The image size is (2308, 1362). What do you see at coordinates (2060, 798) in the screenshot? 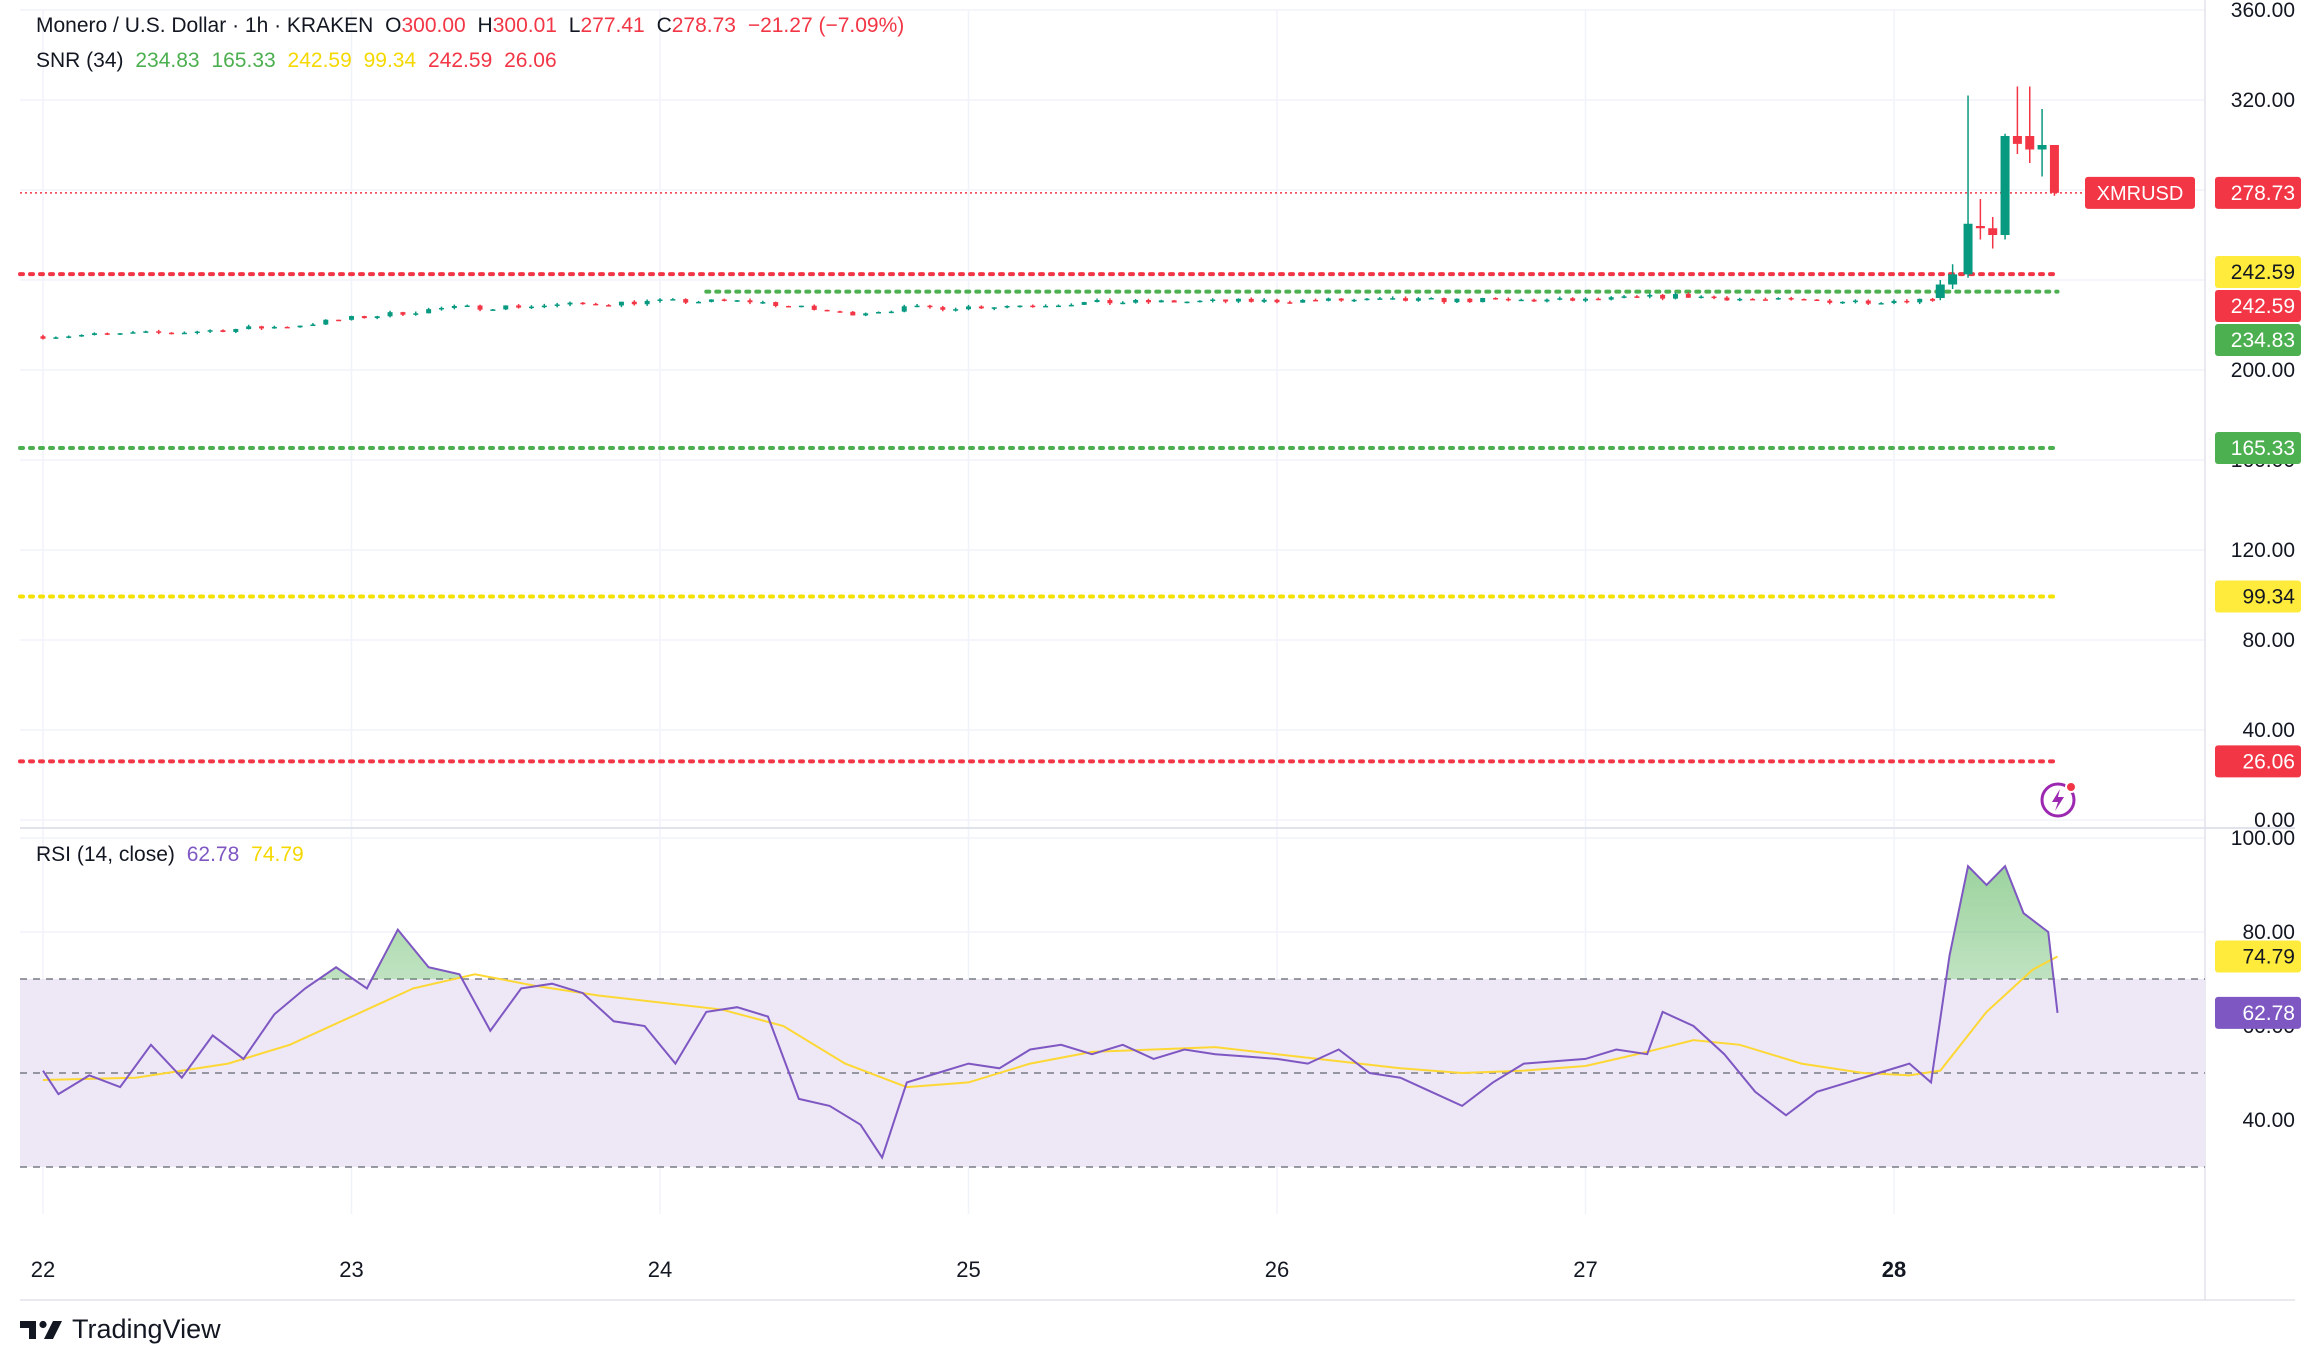
I see `lightning-icon` at bounding box center [2060, 798].